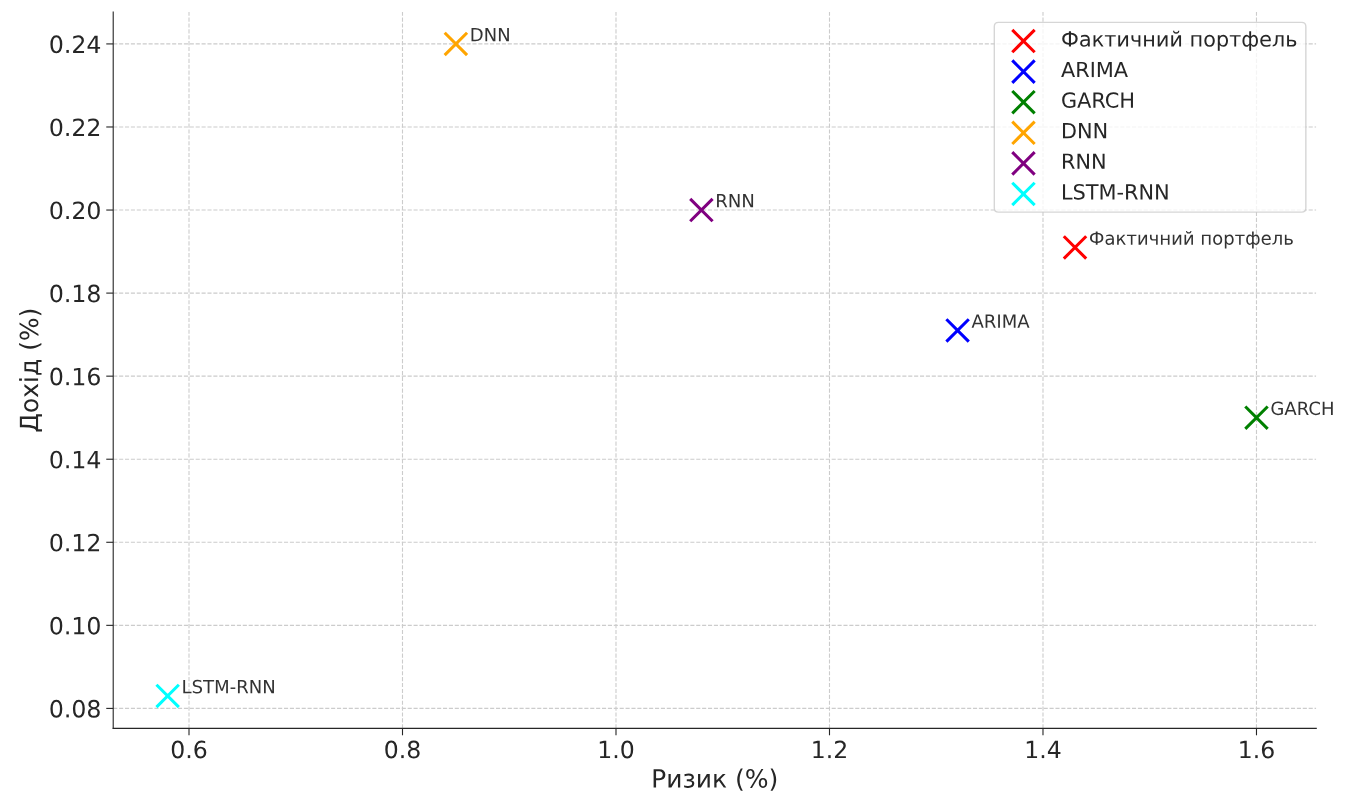  Describe the element at coordinates (1179, 40) in the screenshot. I see `legend-label: Фактичний портфель` at that location.